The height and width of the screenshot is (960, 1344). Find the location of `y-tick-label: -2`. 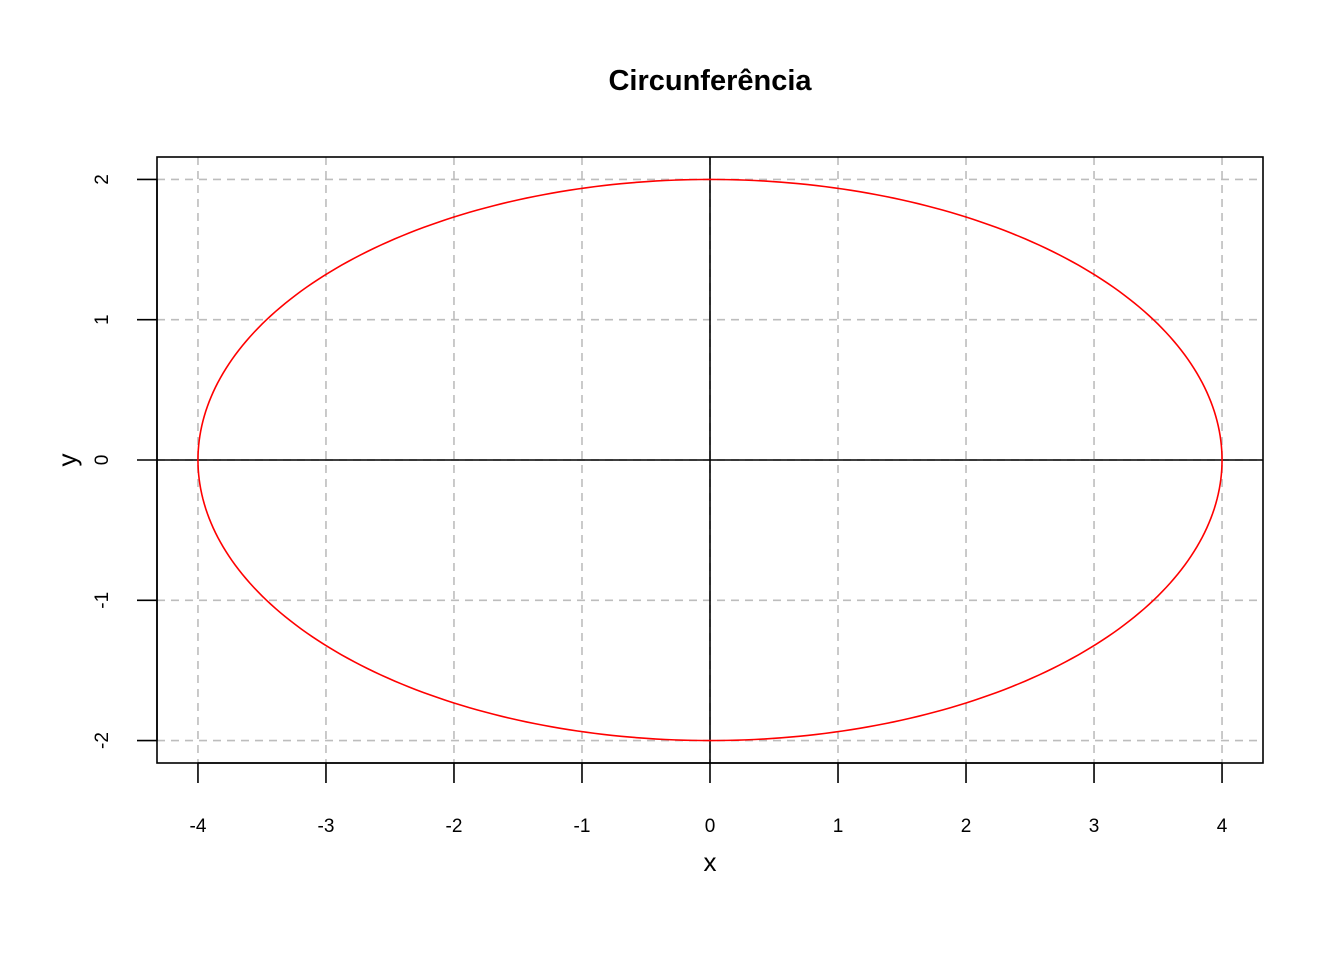

y-tick-label: -2 is located at coordinates (102, 740).